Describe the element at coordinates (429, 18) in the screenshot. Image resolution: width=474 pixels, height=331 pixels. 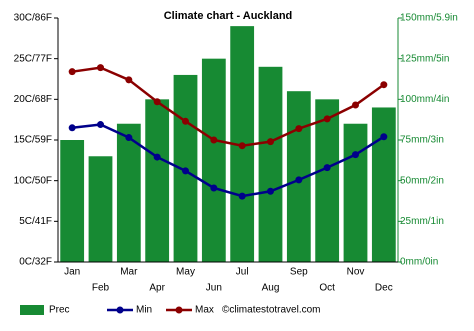
I see `y2-tick-label: 150mm/5.9in` at that location.